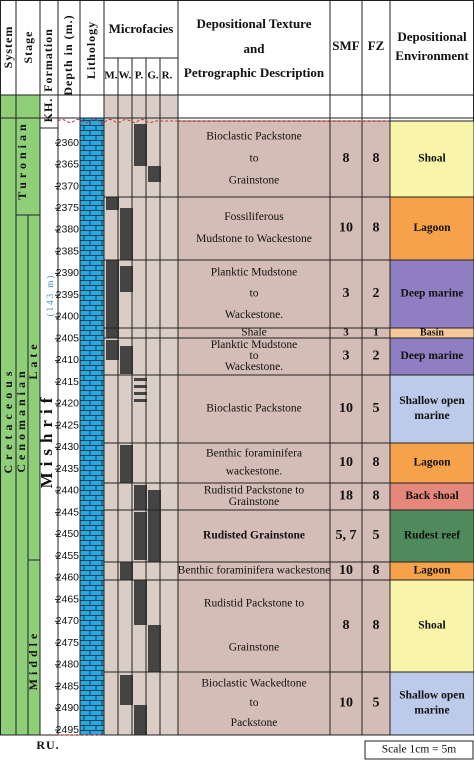  I want to click on depth-label: 2450, so click(68, 534).